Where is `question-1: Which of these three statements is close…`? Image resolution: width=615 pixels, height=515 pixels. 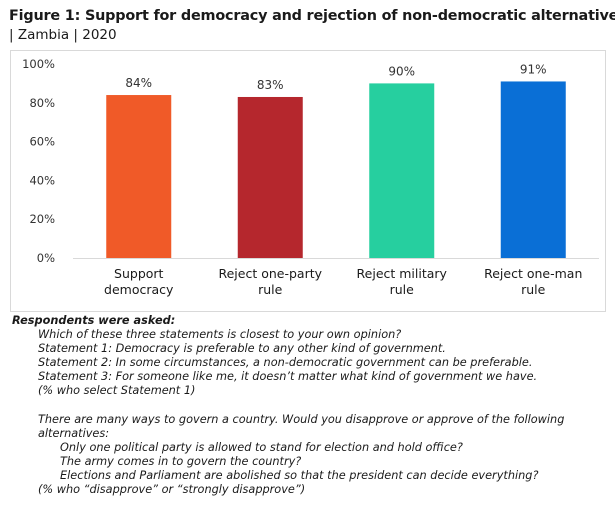
question-1: Which of these three statements is close… is located at coordinates (220, 335).